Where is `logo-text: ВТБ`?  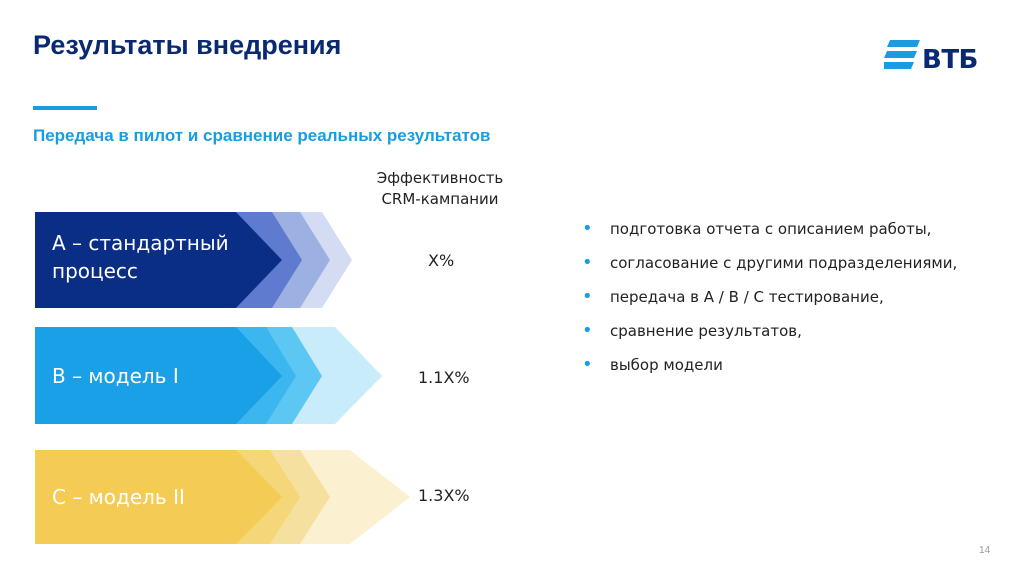
logo-text: ВТБ is located at coordinates (950, 60).